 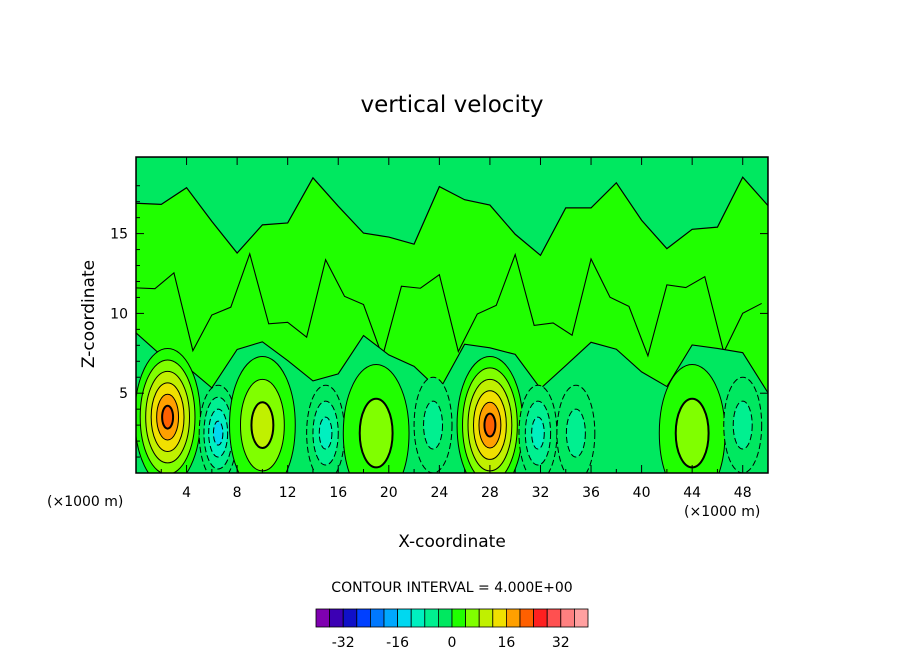 What do you see at coordinates (186, 493) in the screenshot?
I see `x-tick-label: 4` at bounding box center [186, 493].